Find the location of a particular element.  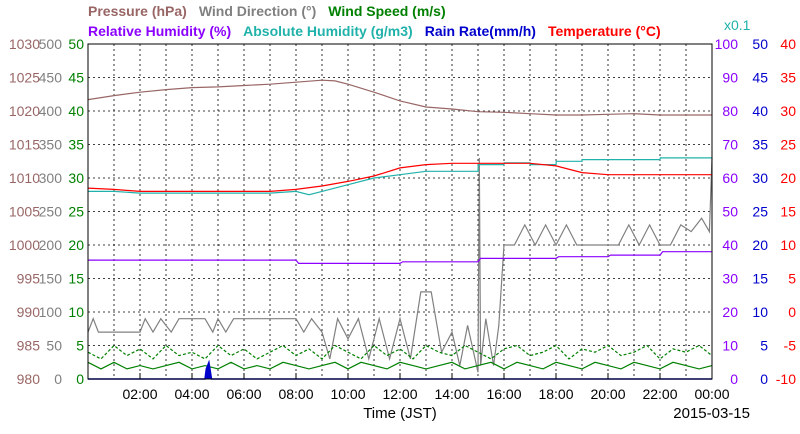

humidity-tick-label: 0 is located at coordinates (734, 379).